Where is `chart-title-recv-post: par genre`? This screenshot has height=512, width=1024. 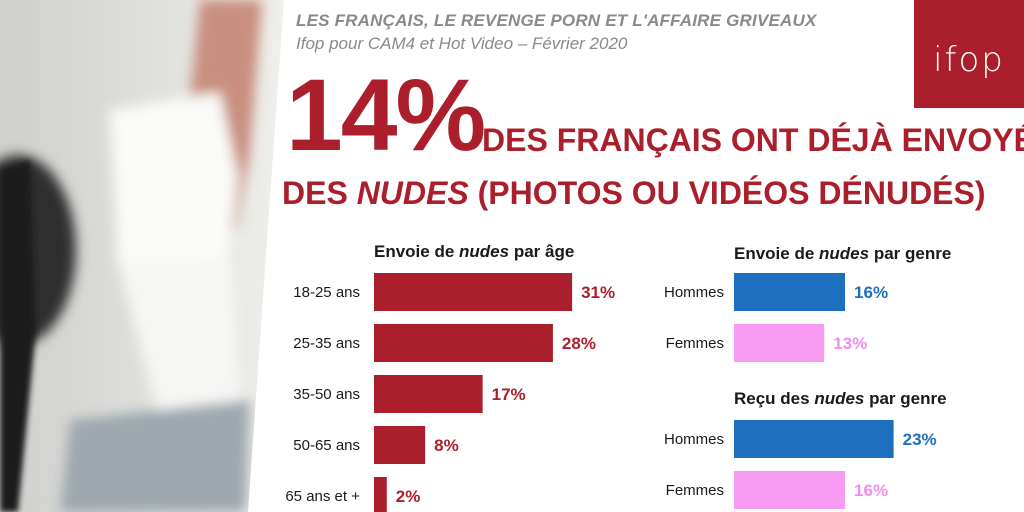
chart-title-recv-post: par genre is located at coordinates (905, 398).